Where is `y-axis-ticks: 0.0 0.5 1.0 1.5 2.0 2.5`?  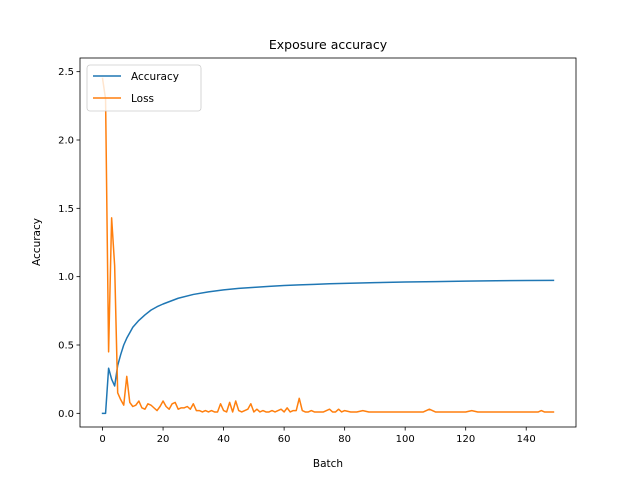
y-axis-ticks: 0.0 0.5 1.0 1.5 2.0 2.5 is located at coordinates (69, 243).